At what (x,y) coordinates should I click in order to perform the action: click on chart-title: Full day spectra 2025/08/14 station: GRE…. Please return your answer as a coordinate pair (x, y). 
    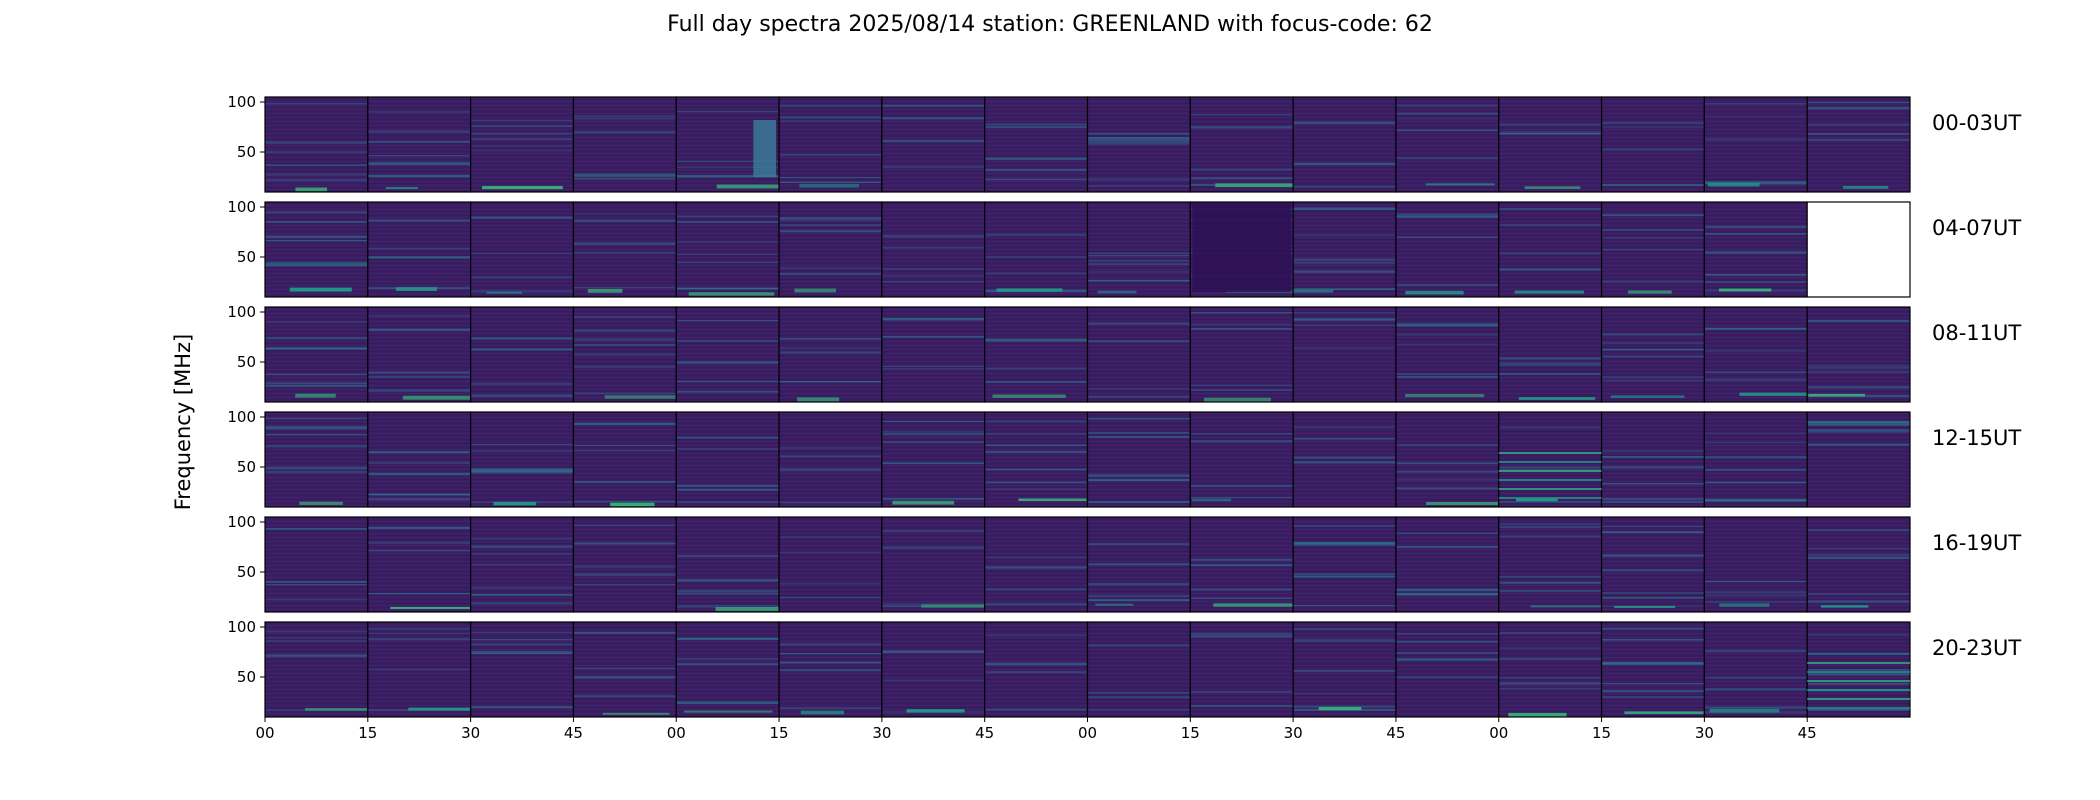
    Looking at the image, I should click on (1050, 24).